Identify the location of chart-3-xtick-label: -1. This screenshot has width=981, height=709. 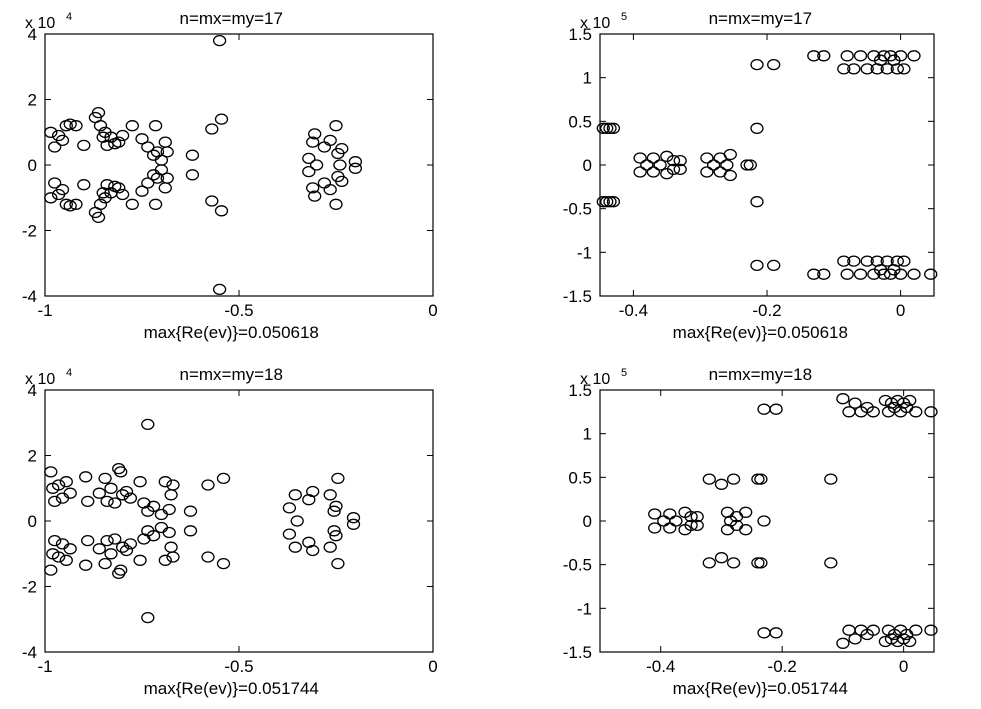
(44, 666).